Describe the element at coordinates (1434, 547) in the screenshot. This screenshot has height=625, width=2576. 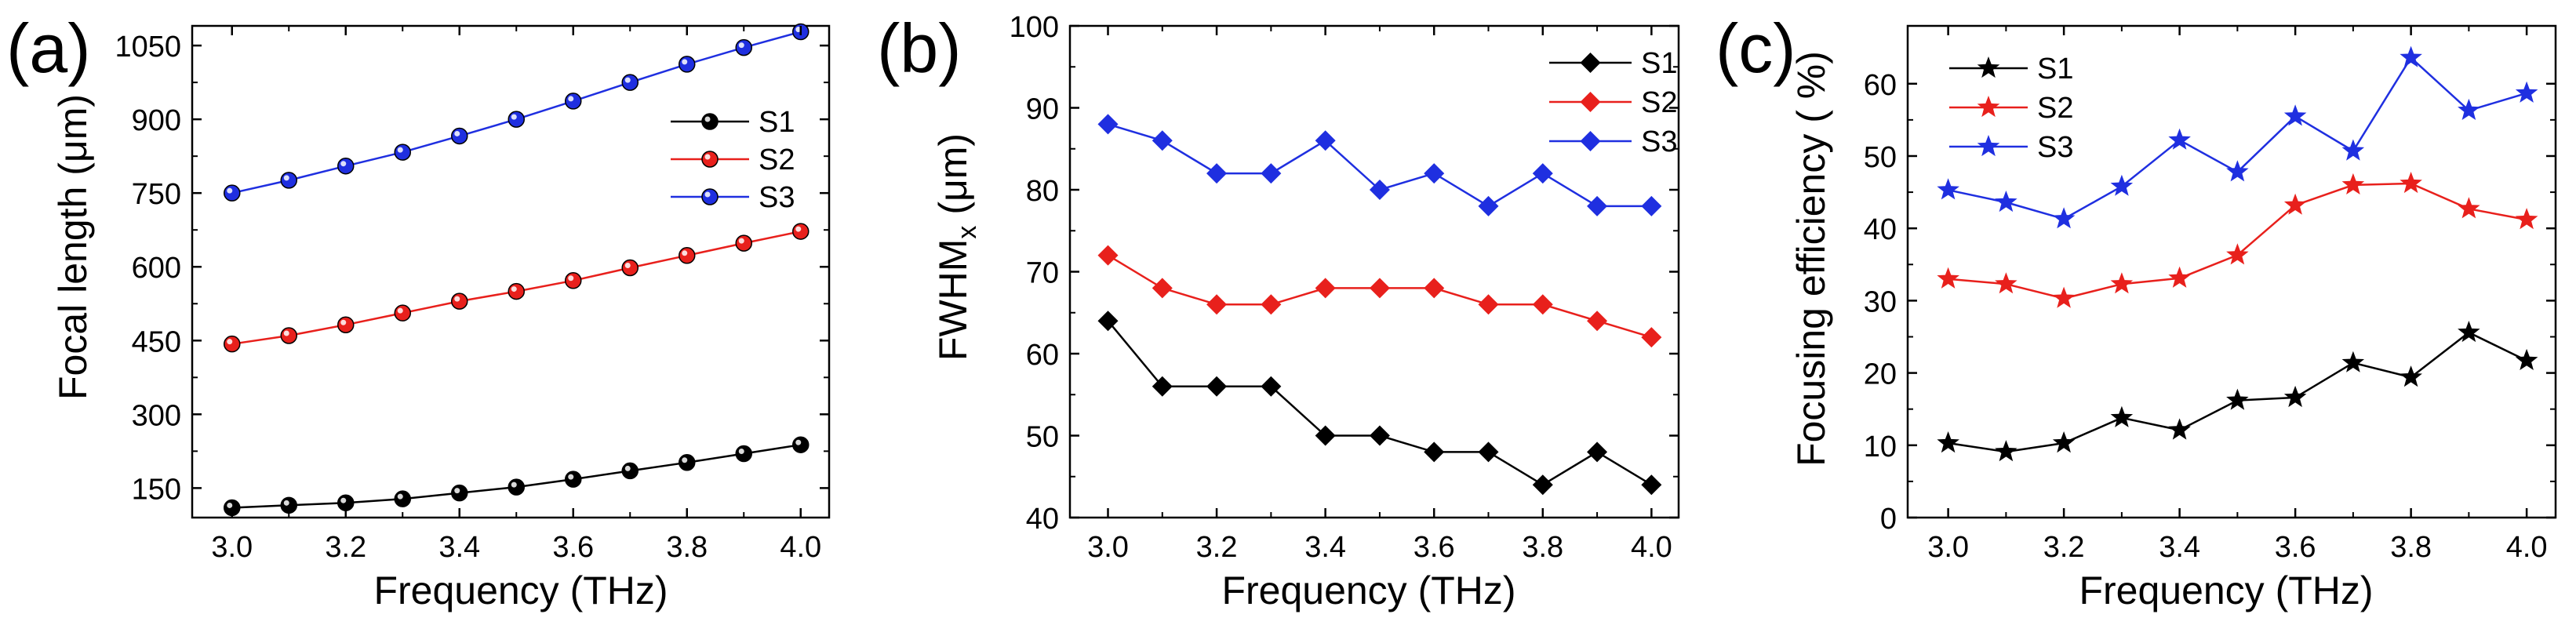
I see `panel-b-x-tick-label: 3.6` at that location.